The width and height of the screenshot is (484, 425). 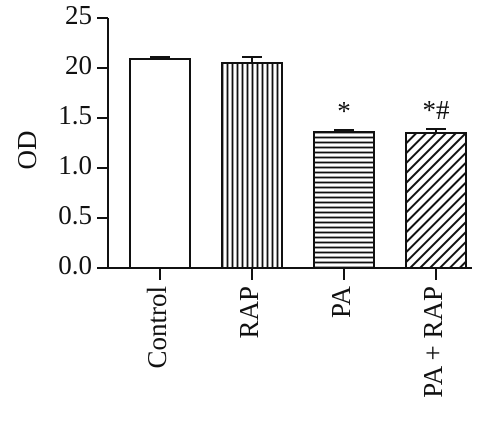 What do you see at coordinates (75, 215) in the screenshot?
I see `y-tick-label: 0.5` at bounding box center [75, 215].